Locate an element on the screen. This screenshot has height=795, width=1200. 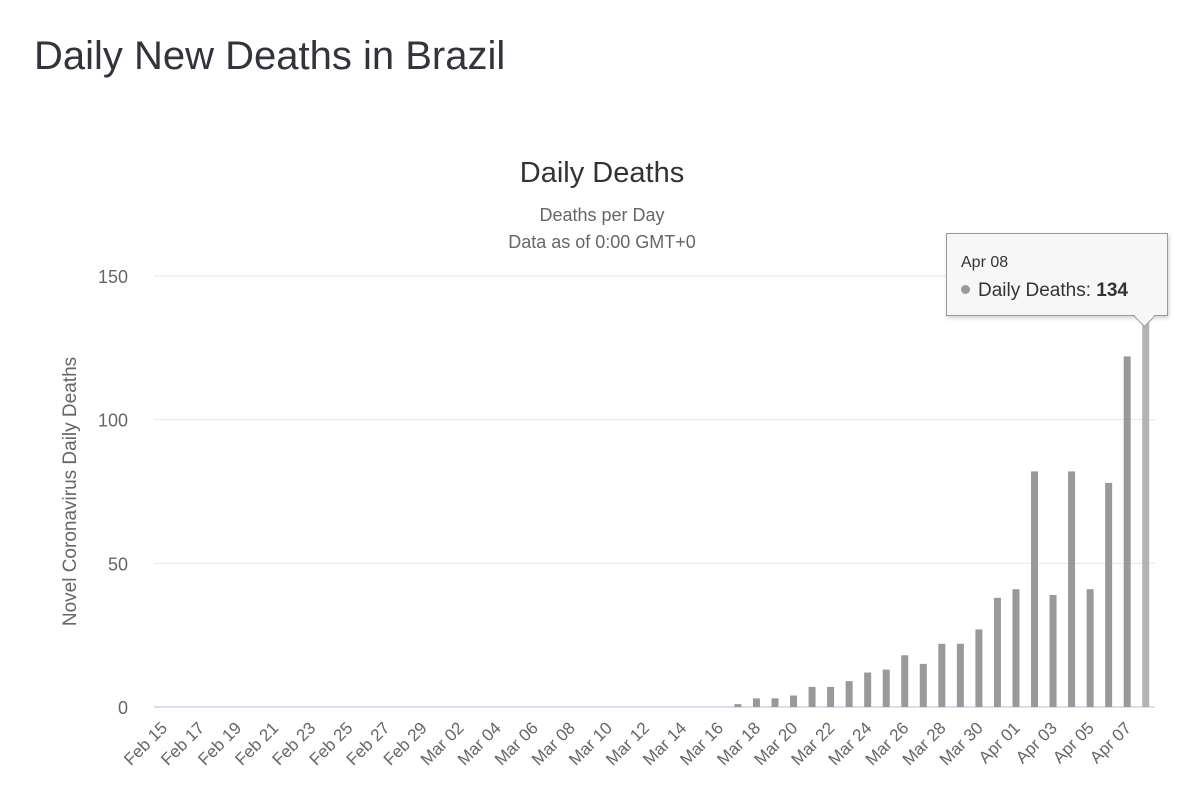
chart-title: Daily Deaths is located at coordinates (602, 173).